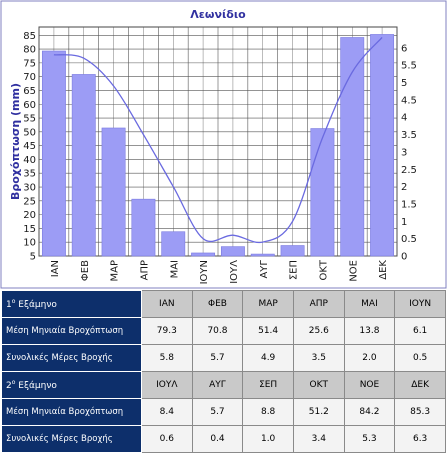 Image resolution: width=447 pixels, height=463 pixels. I want to click on x-tick-label: ΑΥΓ, so click(264, 269).